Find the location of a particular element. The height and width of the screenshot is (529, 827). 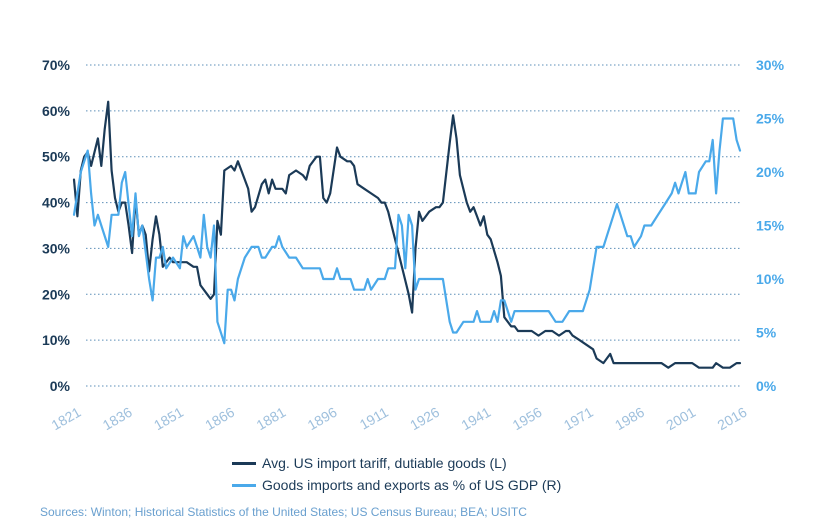

y-left-tick-label: 10% is located at coordinates (56, 340).